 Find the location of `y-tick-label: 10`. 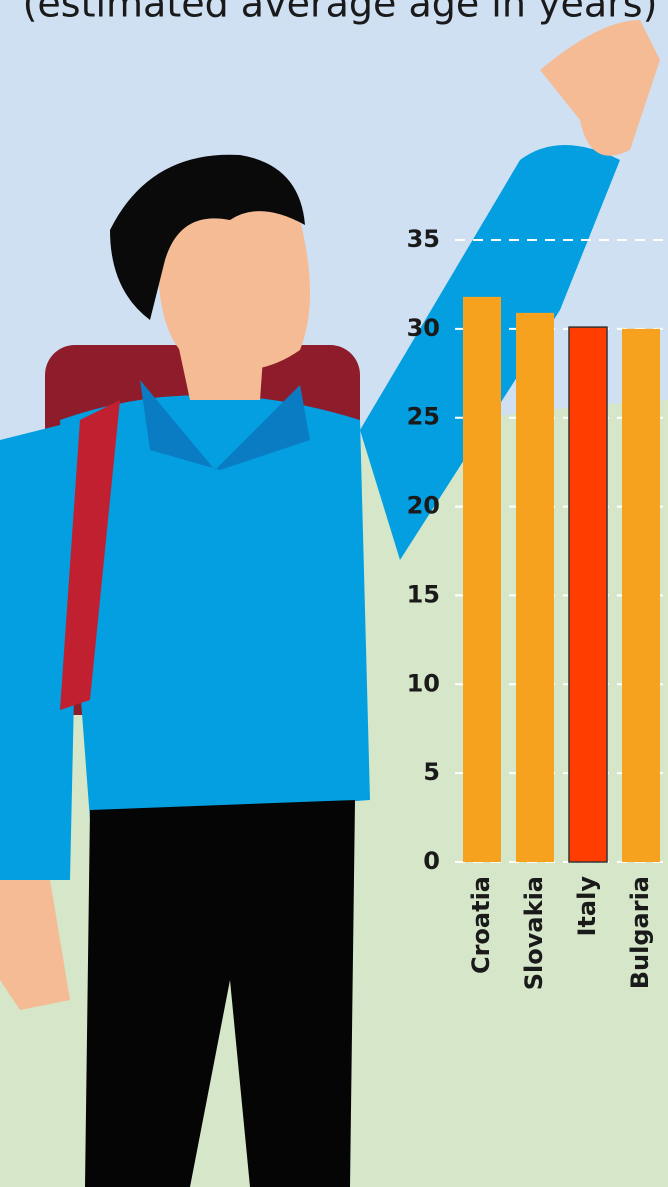

y-tick-label: 10 is located at coordinates (423, 683).